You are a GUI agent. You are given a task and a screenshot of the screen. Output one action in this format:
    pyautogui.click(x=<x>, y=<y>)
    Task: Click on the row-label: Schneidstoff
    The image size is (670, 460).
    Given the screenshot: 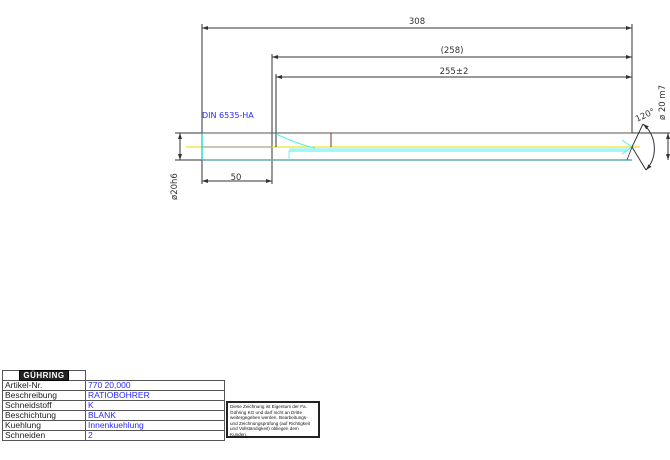 What is the action you would take?
    pyautogui.click(x=44, y=405)
    